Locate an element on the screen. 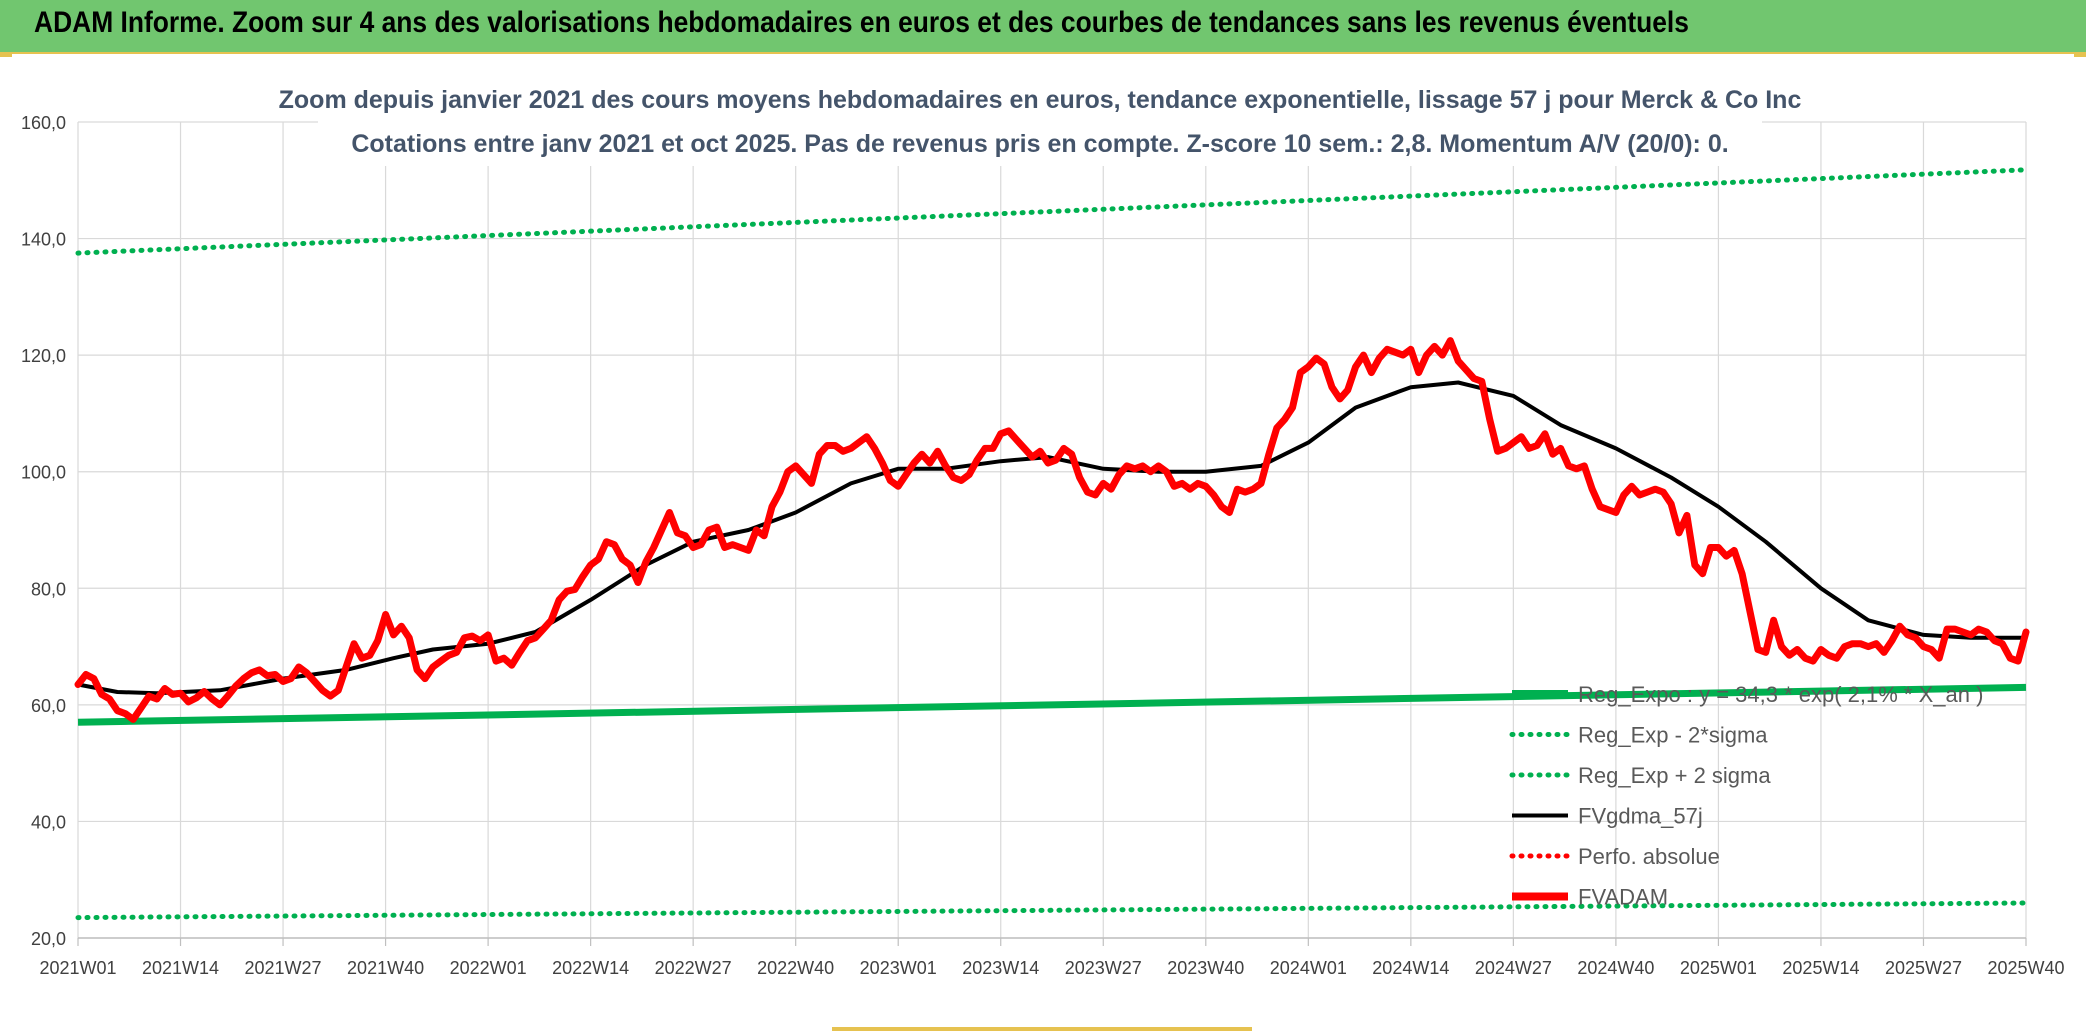  x-tick-label: 2022W27 is located at coordinates (693, 968).